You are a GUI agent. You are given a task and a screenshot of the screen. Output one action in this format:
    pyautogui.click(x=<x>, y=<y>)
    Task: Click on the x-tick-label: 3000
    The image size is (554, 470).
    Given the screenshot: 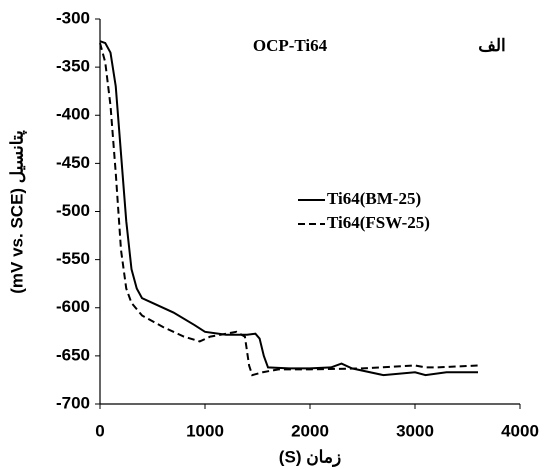 What is the action you would take?
    pyautogui.click(x=415, y=430)
    